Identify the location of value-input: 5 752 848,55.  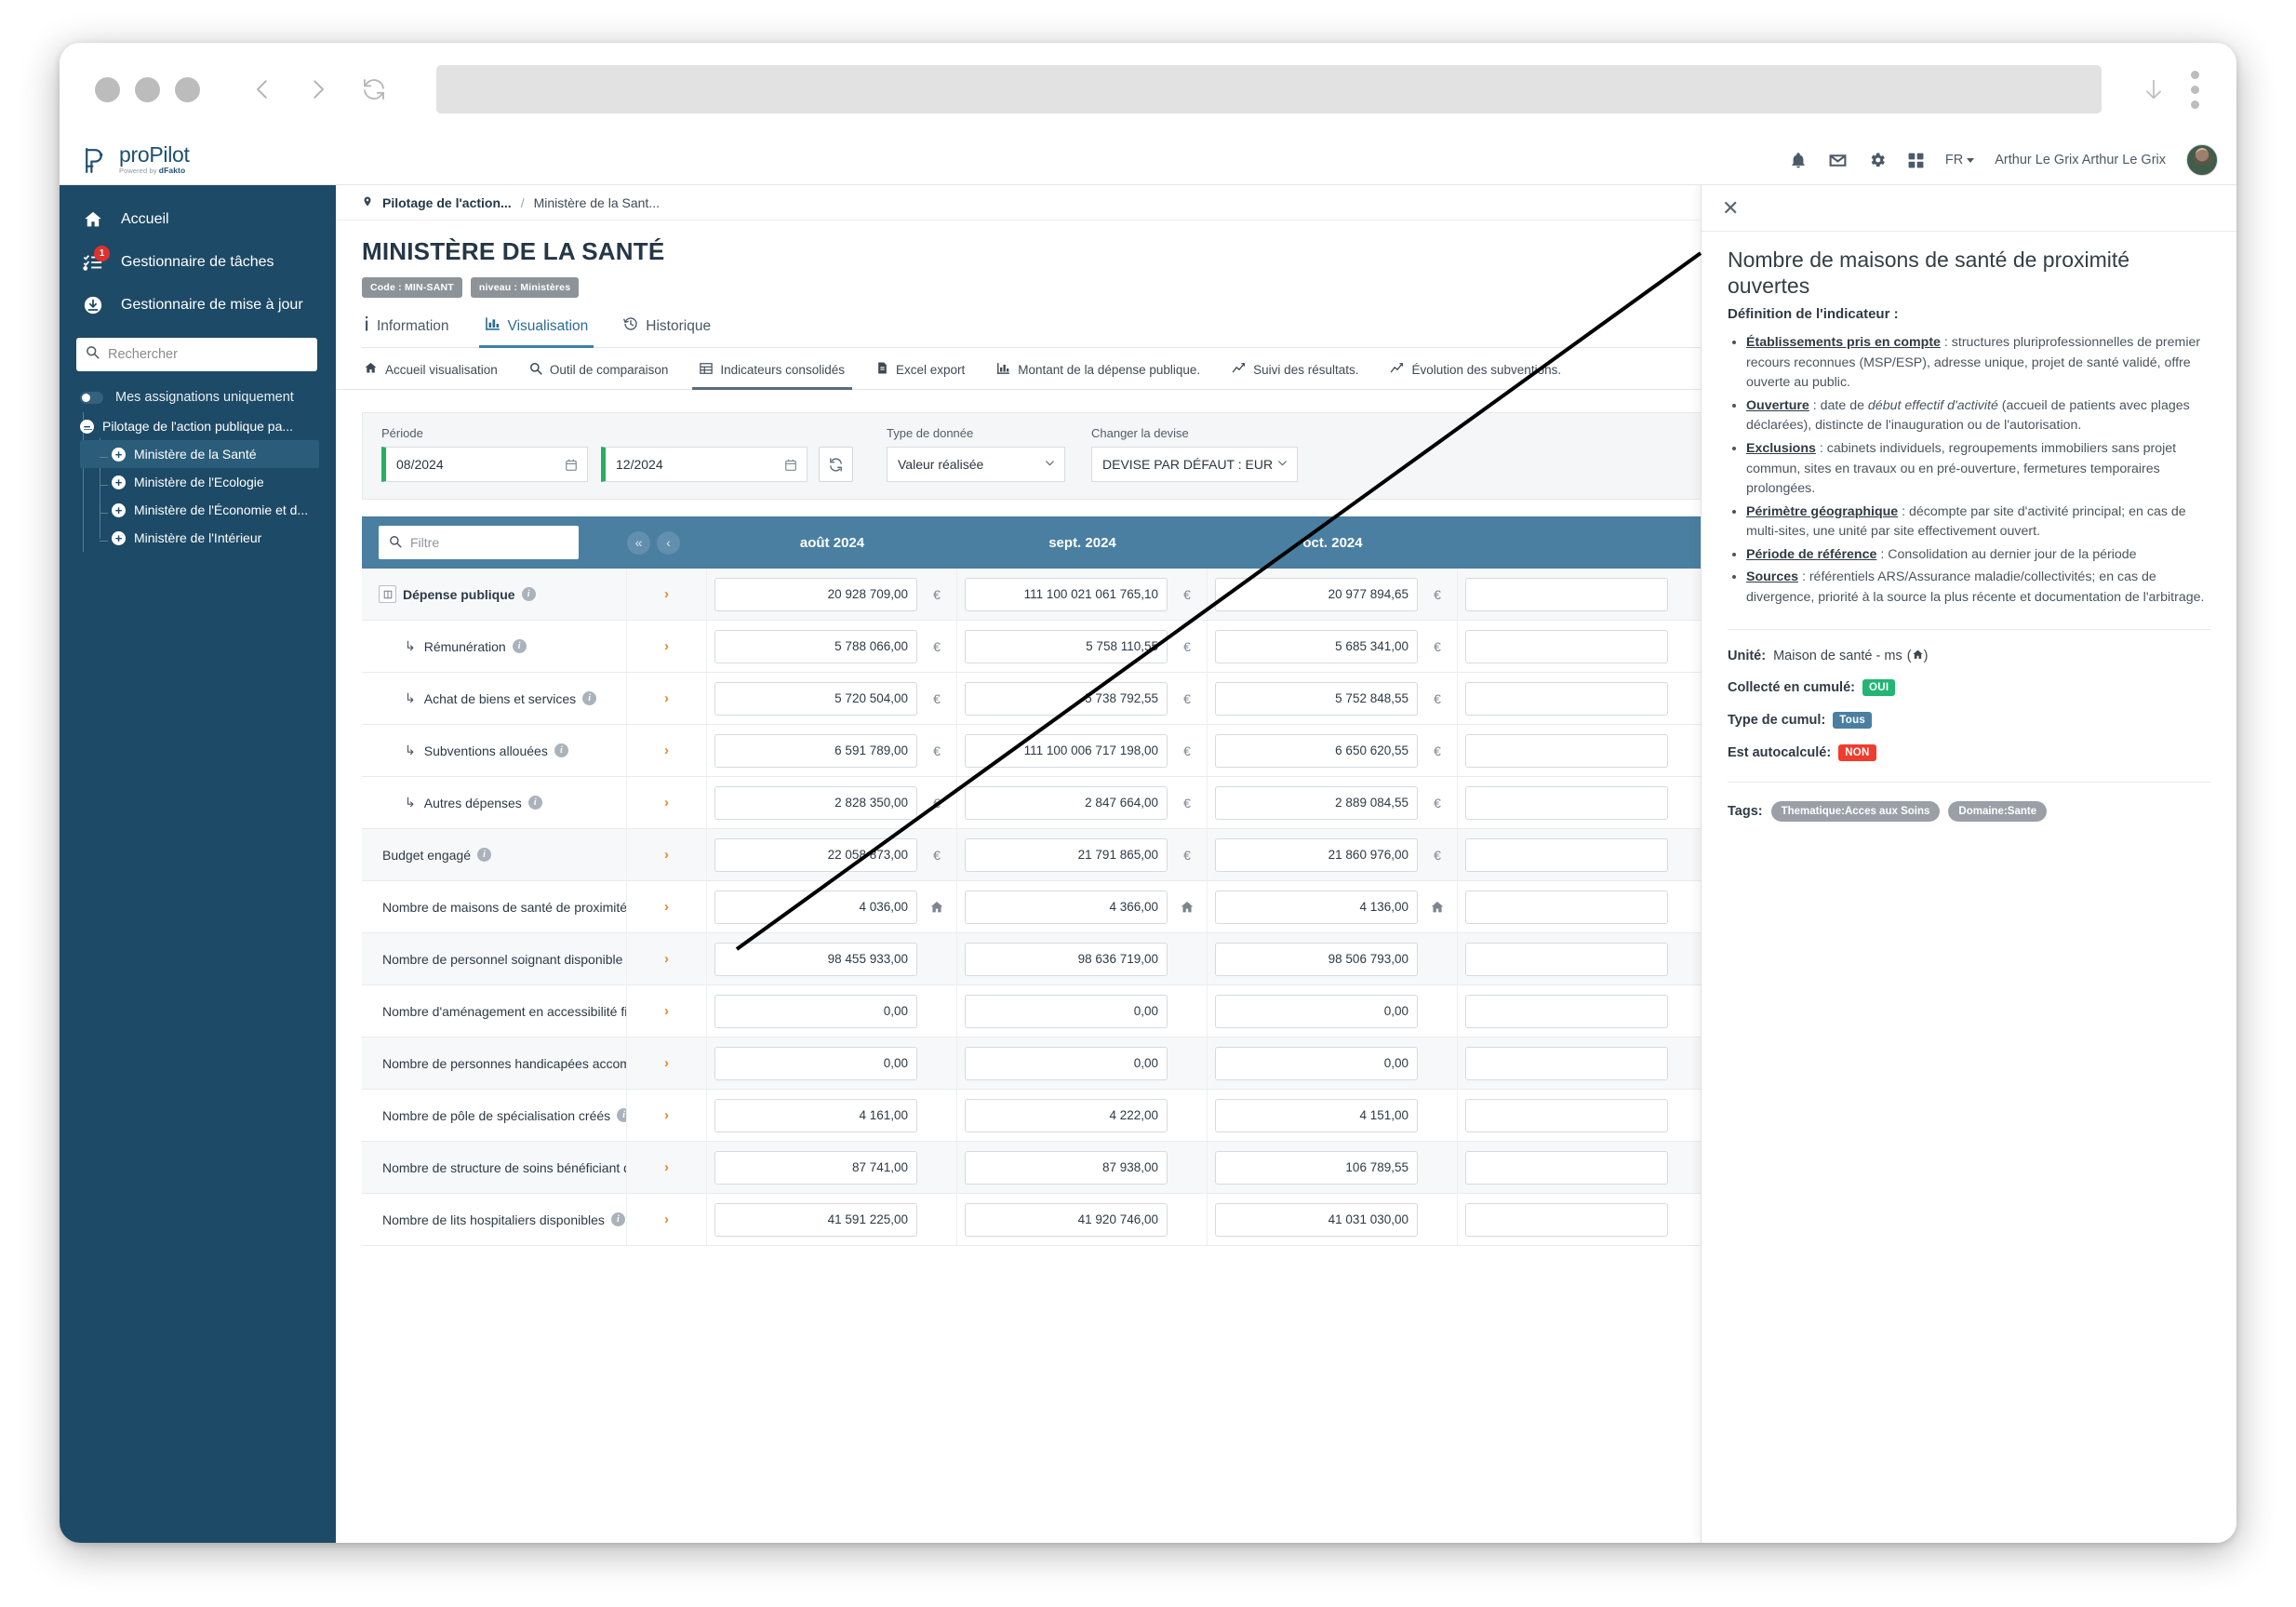
(1316, 699).